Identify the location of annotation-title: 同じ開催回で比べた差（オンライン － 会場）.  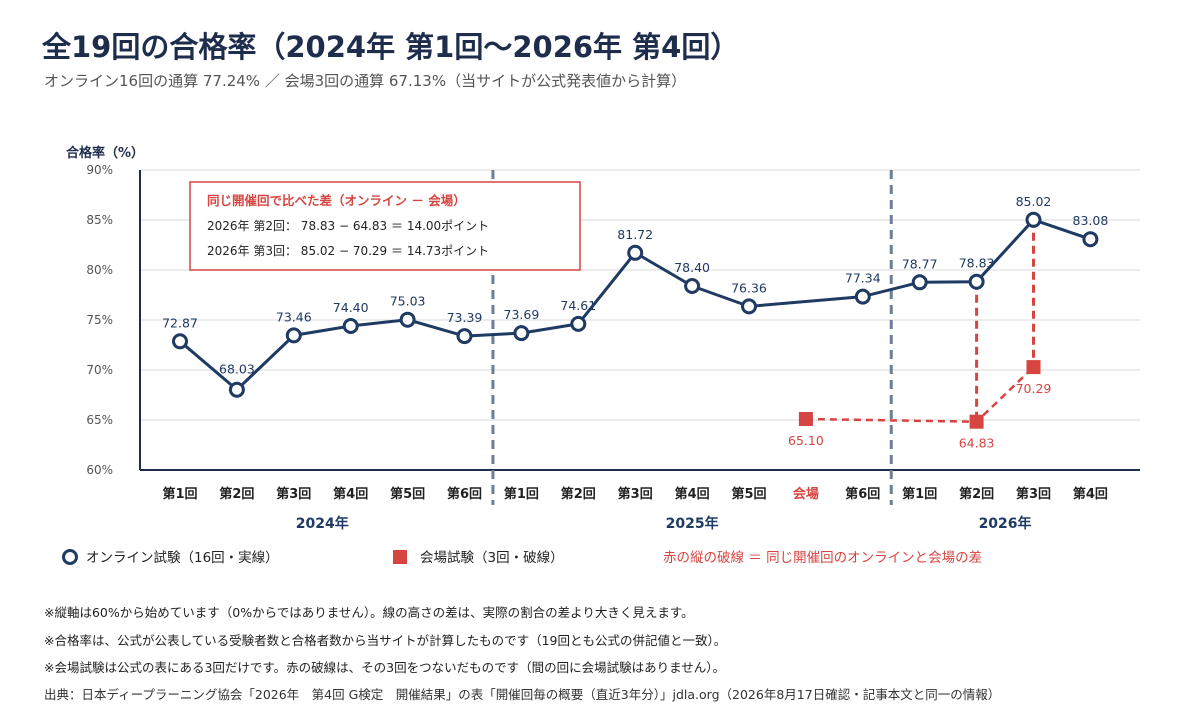
(336, 200).